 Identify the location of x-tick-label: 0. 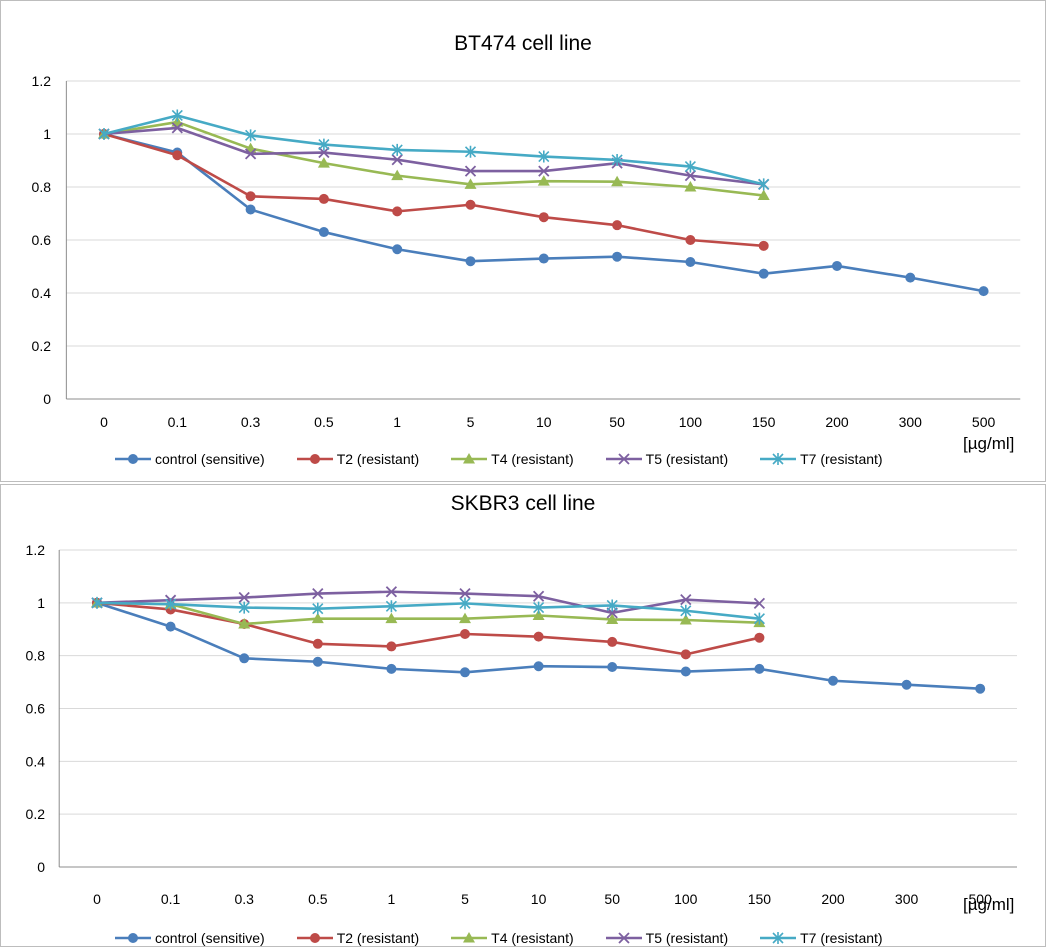
(104, 422).